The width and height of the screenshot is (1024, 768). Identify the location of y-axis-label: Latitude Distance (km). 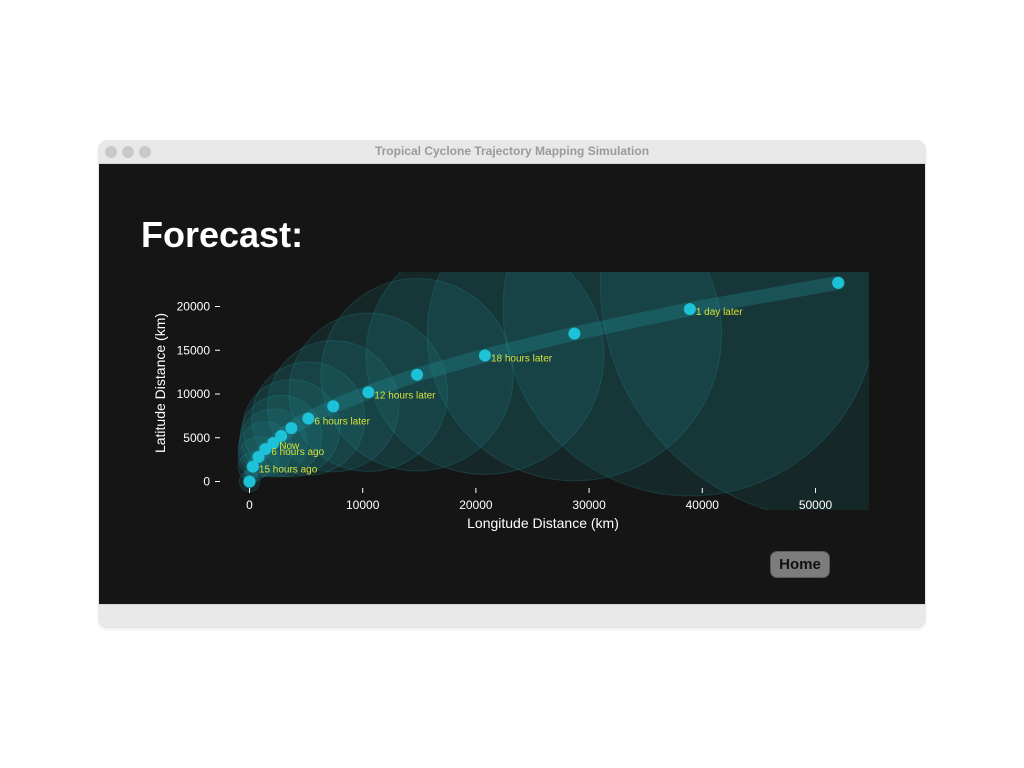
(160, 383).